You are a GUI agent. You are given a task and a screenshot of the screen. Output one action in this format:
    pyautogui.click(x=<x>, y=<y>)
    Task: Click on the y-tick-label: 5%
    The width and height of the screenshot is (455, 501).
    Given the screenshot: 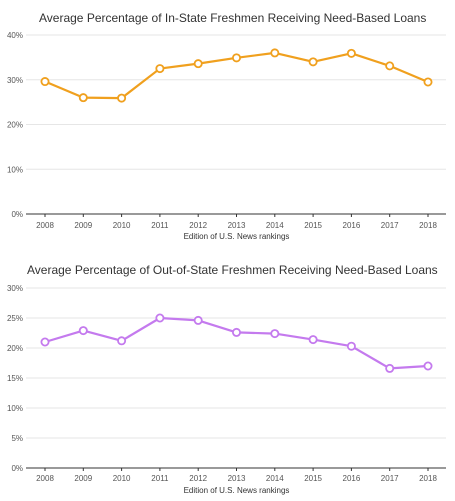 What is the action you would take?
    pyautogui.click(x=17, y=438)
    